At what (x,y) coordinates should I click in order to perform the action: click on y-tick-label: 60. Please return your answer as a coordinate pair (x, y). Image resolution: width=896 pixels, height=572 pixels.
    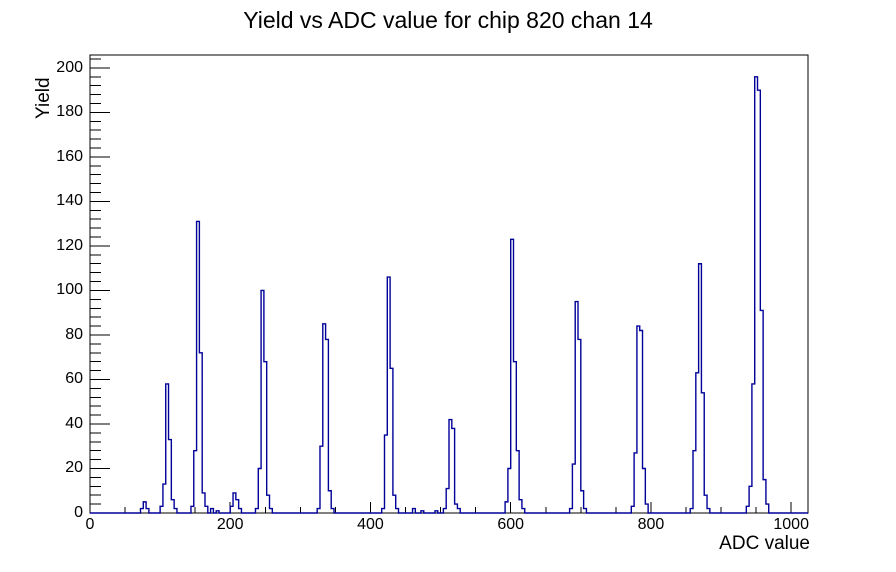
    Looking at the image, I should click on (74, 379).